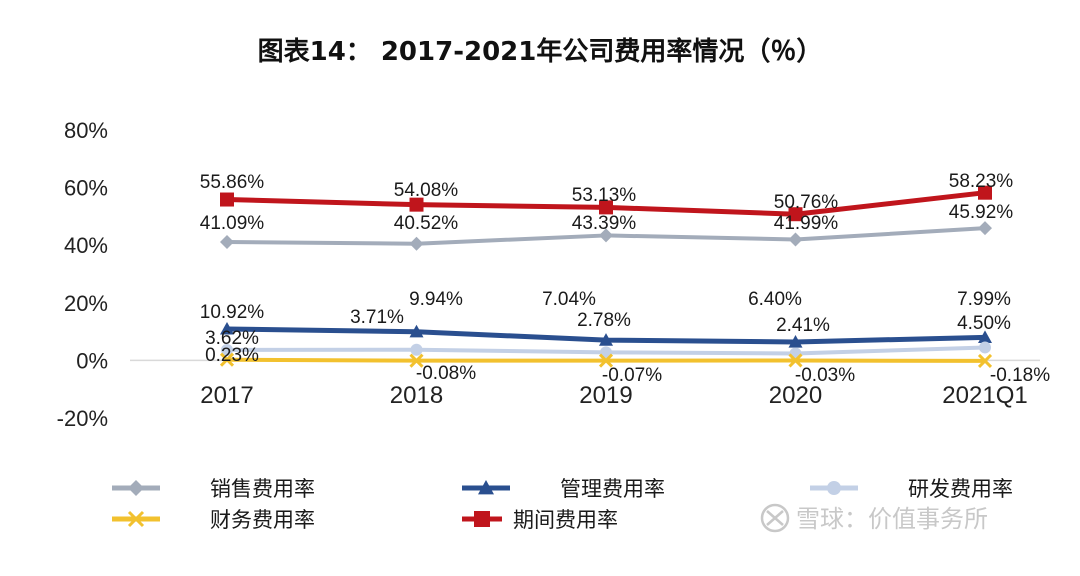 Image resolution: width=1080 pixels, height=576 pixels. What do you see at coordinates (86, 130) in the screenshot?
I see `y-tick-label: 80%` at bounding box center [86, 130].